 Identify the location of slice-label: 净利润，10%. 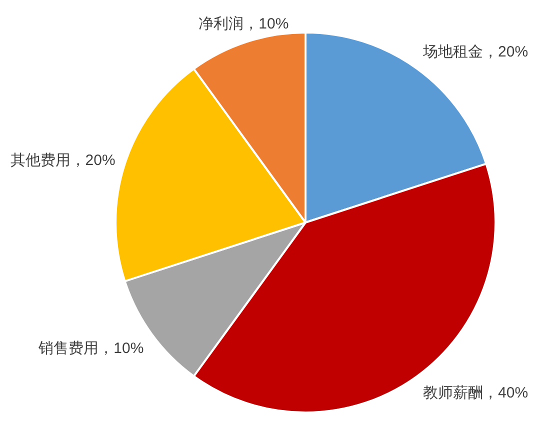
(243, 23).